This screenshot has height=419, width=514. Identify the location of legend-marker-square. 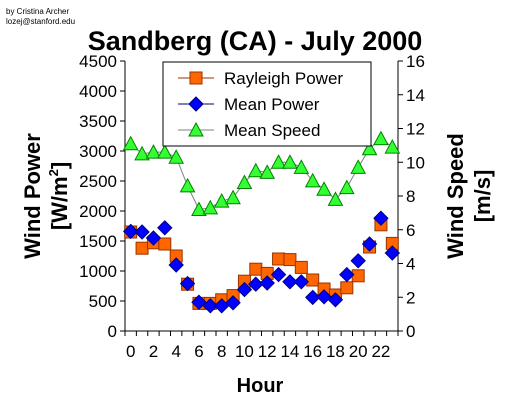
(196, 78).